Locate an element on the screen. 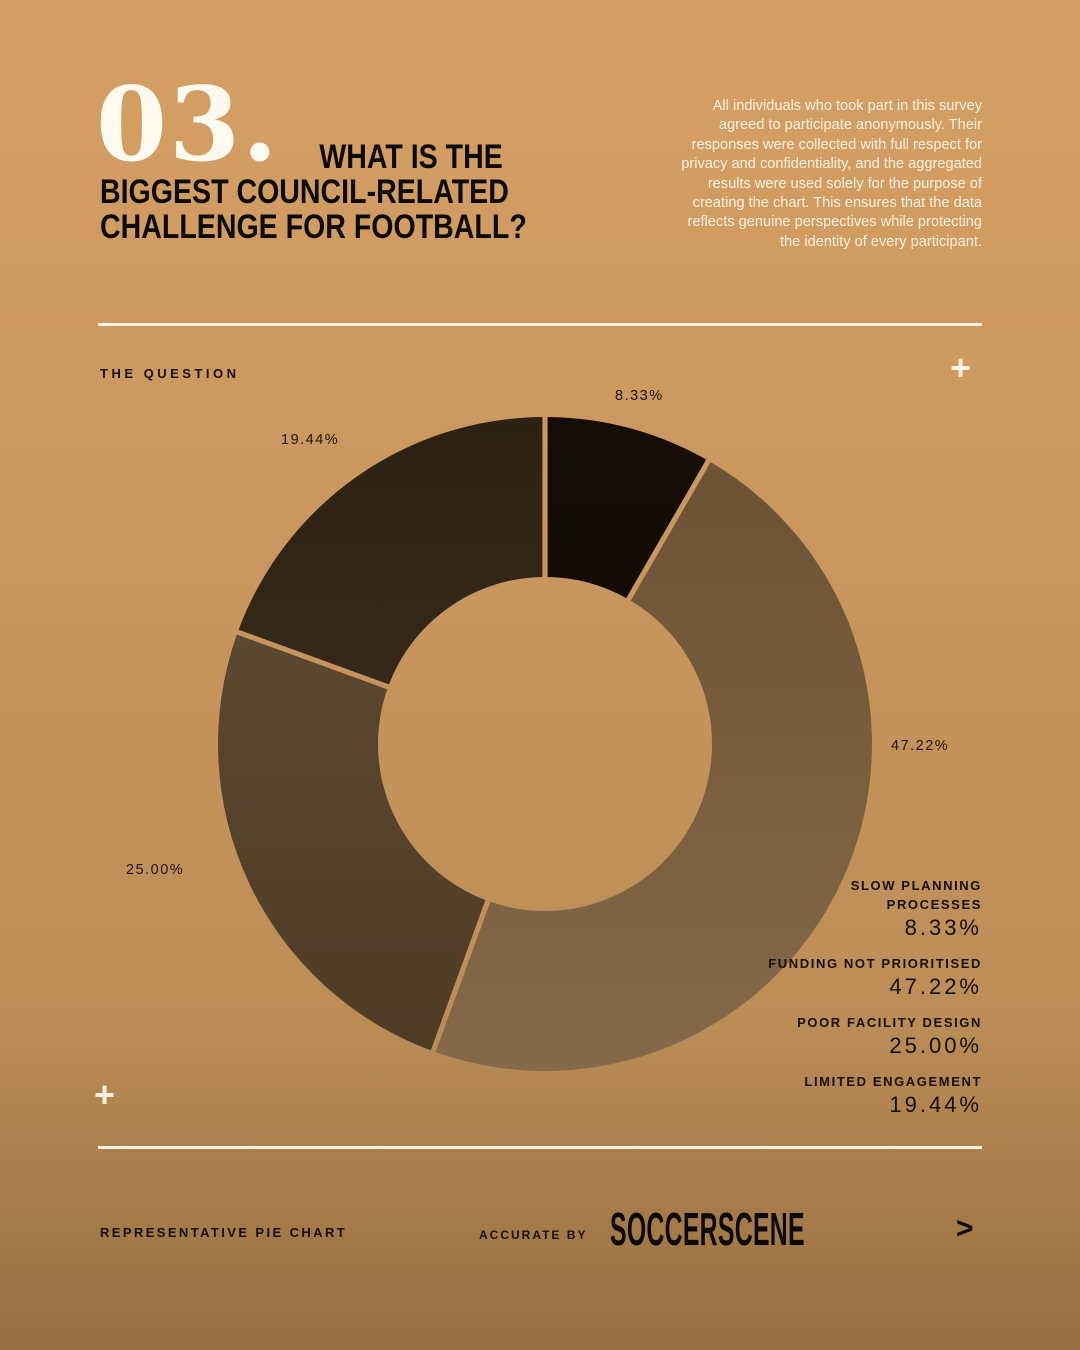 This screenshot has width=1080, height=1350. title-line: BIGGEST COUNCIL-RELATED is located at coordinates (304, 192).